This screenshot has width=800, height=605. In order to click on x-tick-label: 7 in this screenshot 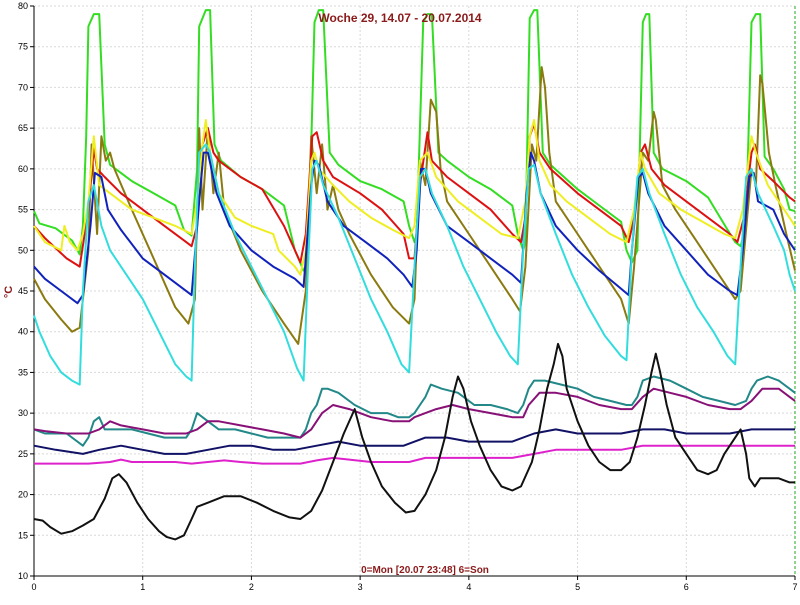, I will do `click(794, 587)`.